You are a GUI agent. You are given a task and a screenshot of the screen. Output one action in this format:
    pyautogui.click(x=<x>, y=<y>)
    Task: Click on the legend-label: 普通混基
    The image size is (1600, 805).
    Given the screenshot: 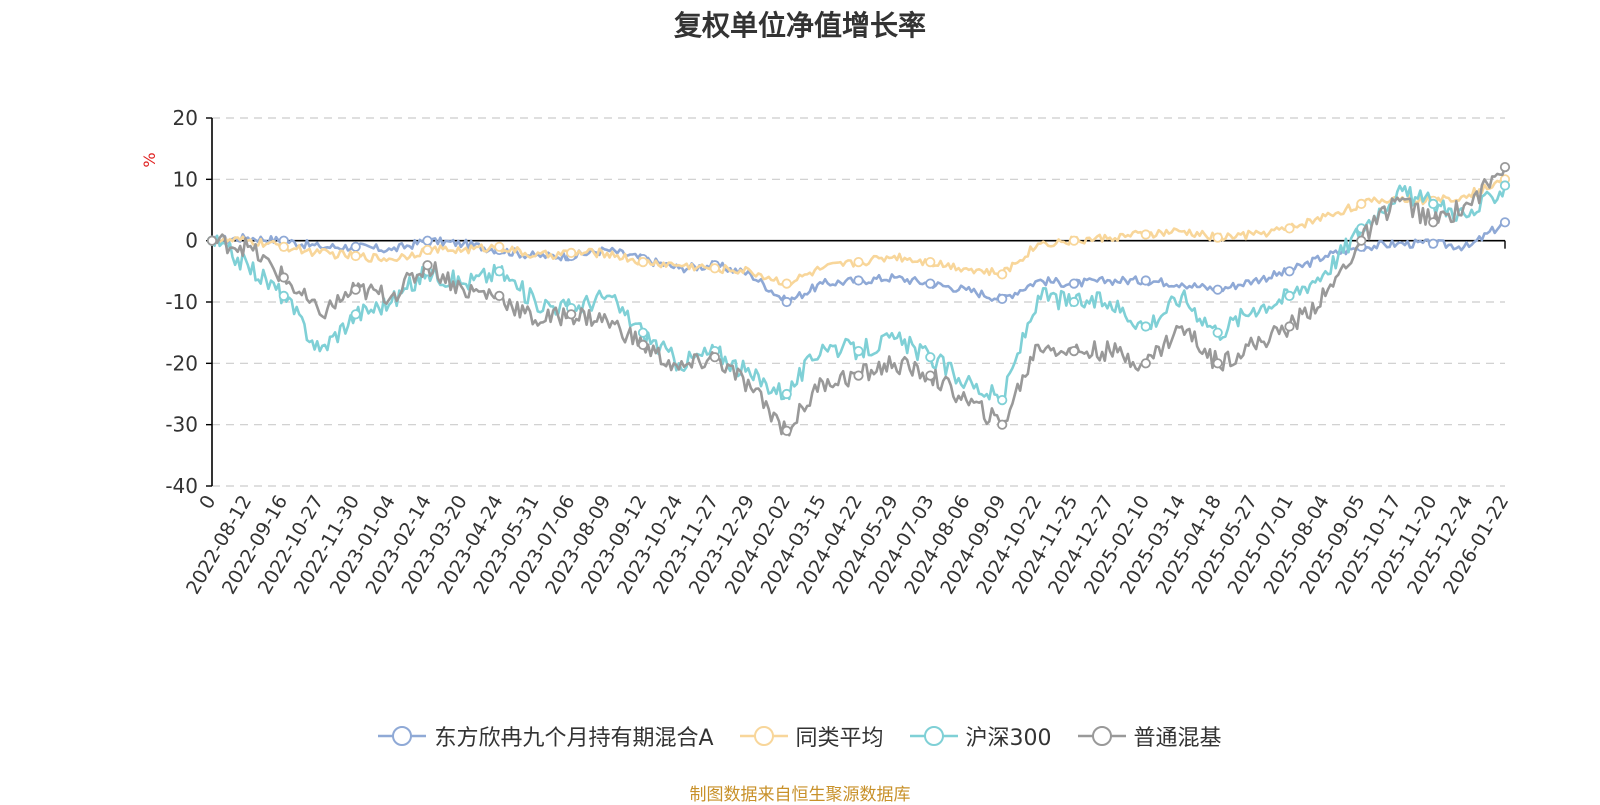 What is the action you would take?
    pyautogui.click(x=1177, y=738)
    